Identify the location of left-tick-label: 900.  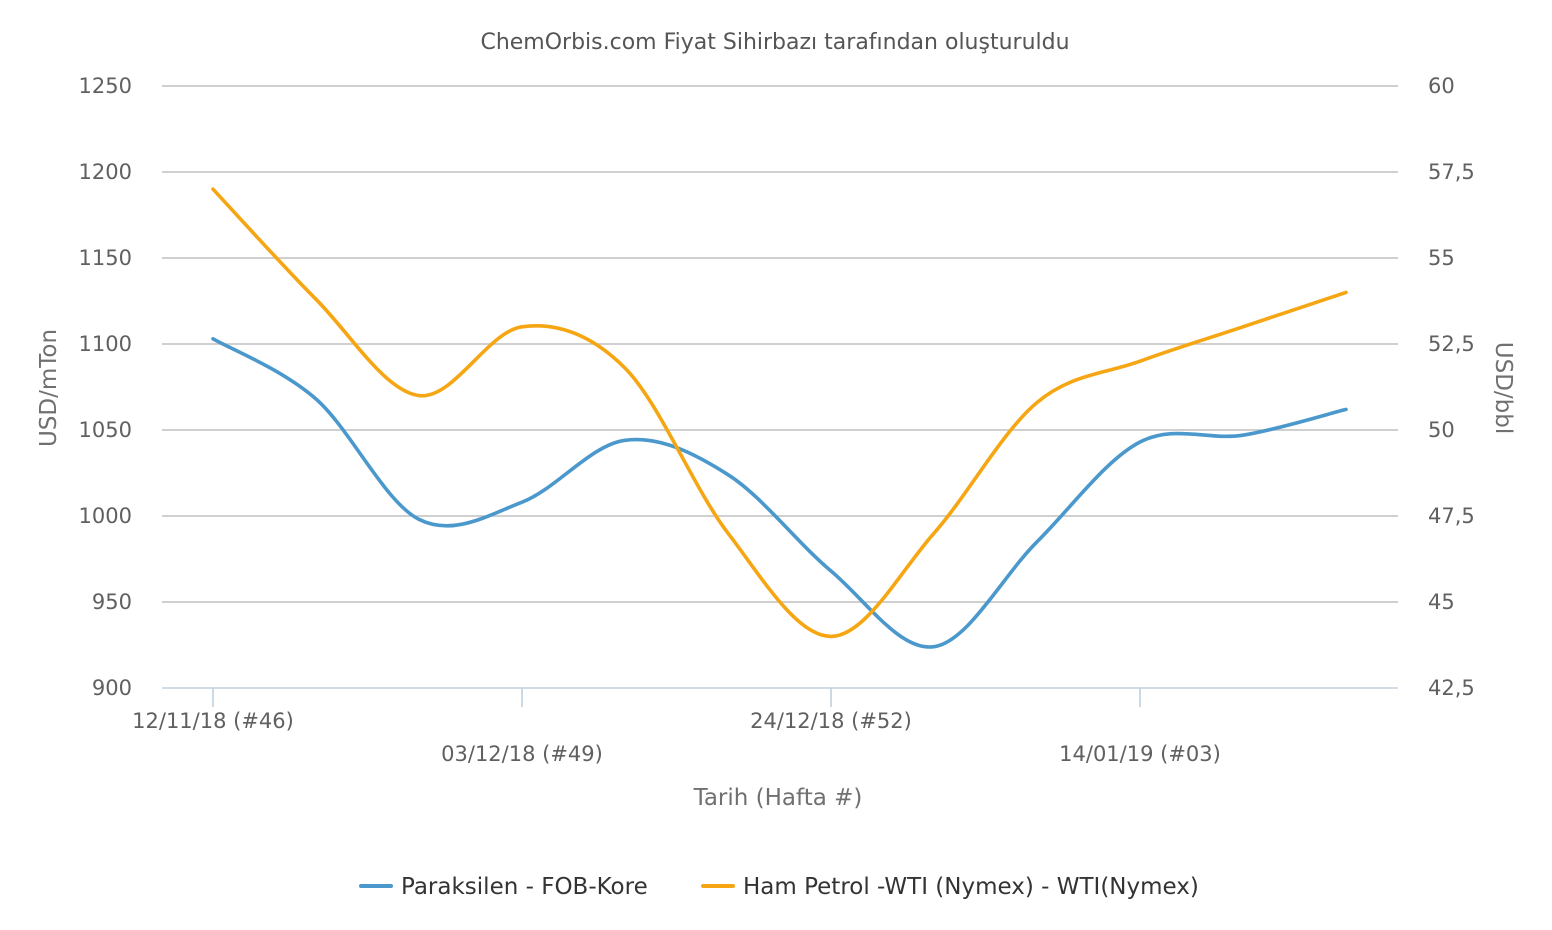
(112, 688).